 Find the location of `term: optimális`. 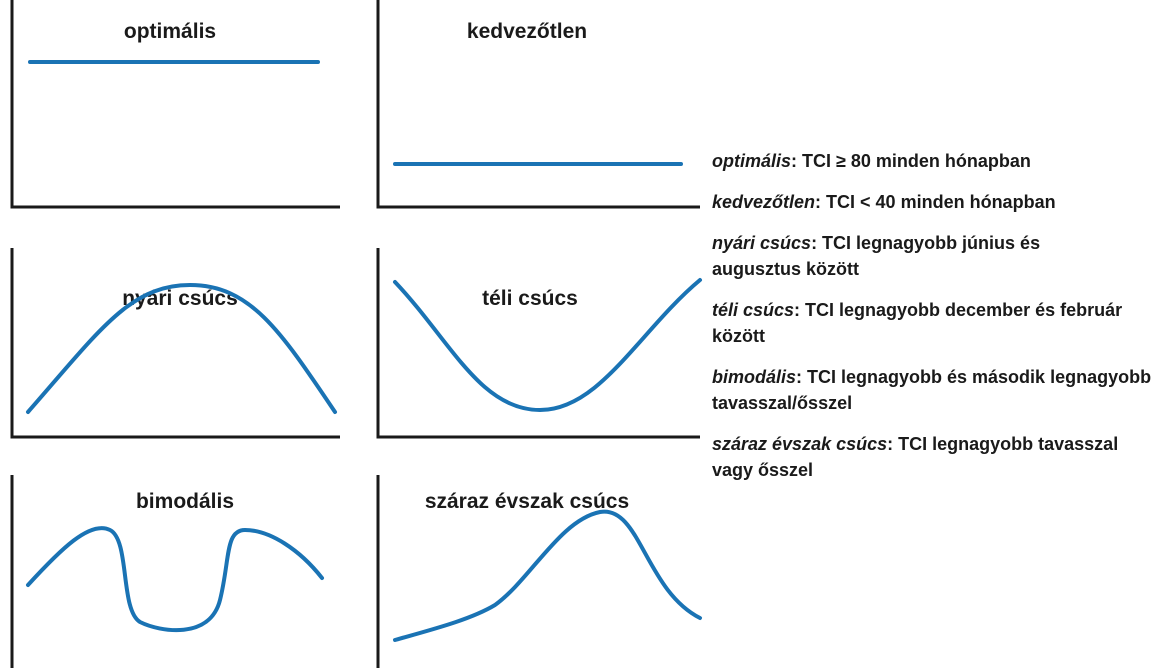

term: optimális is located at coordinates (752, 161).